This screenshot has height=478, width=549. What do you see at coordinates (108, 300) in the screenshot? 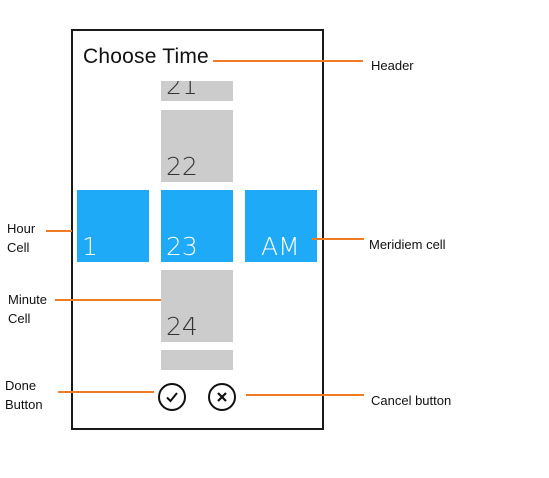
I see `minute-cell-callout-line` at bounding box center [108, 300].